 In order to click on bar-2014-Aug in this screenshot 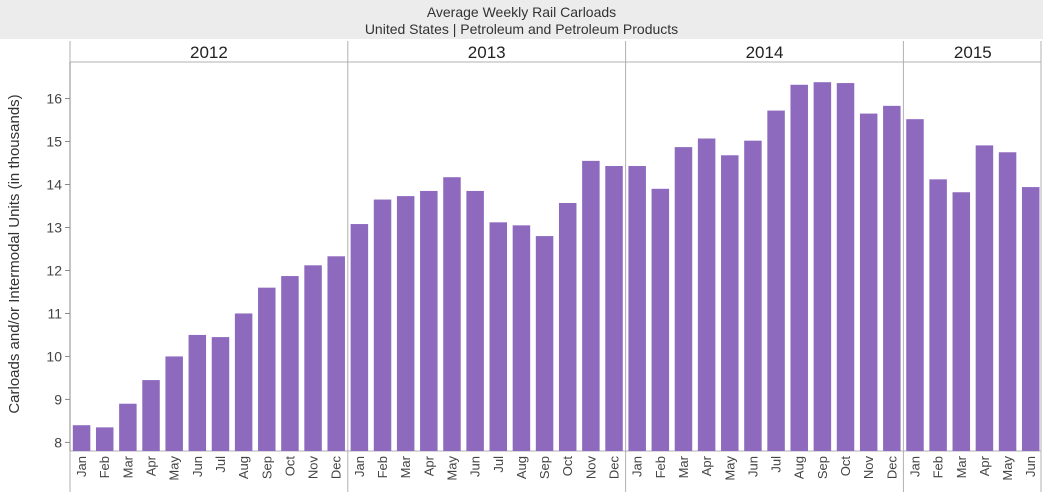, I will do `click(799, 267)`.